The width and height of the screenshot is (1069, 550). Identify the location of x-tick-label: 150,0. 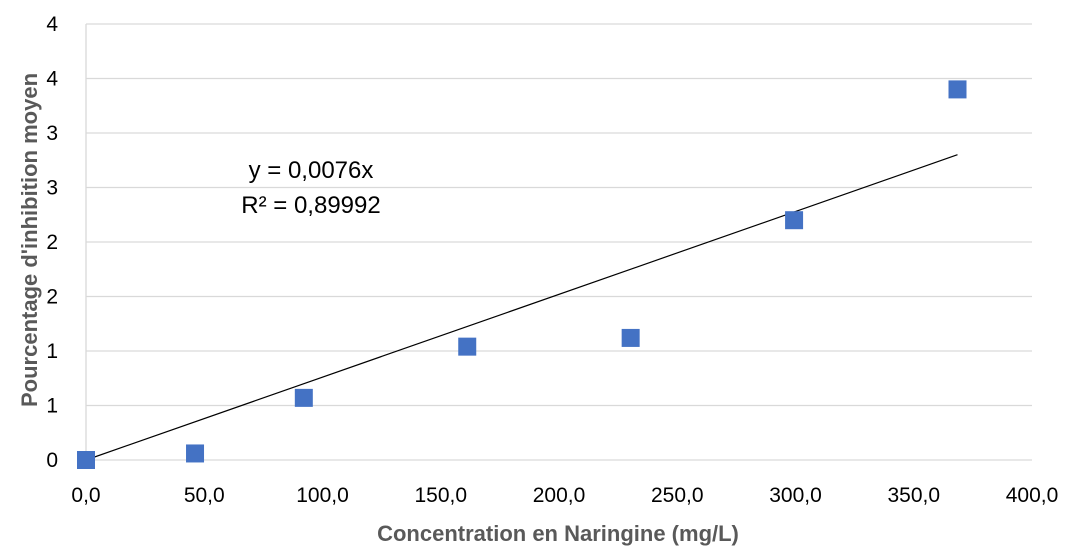
(440, 495).